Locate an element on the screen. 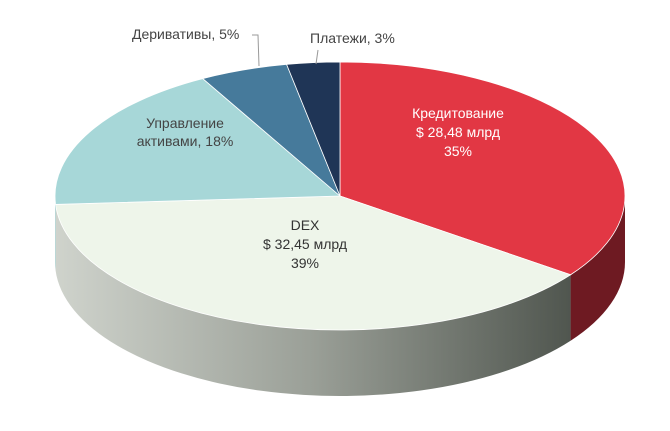  slice-side-lending is located at coordinates (597, 268).